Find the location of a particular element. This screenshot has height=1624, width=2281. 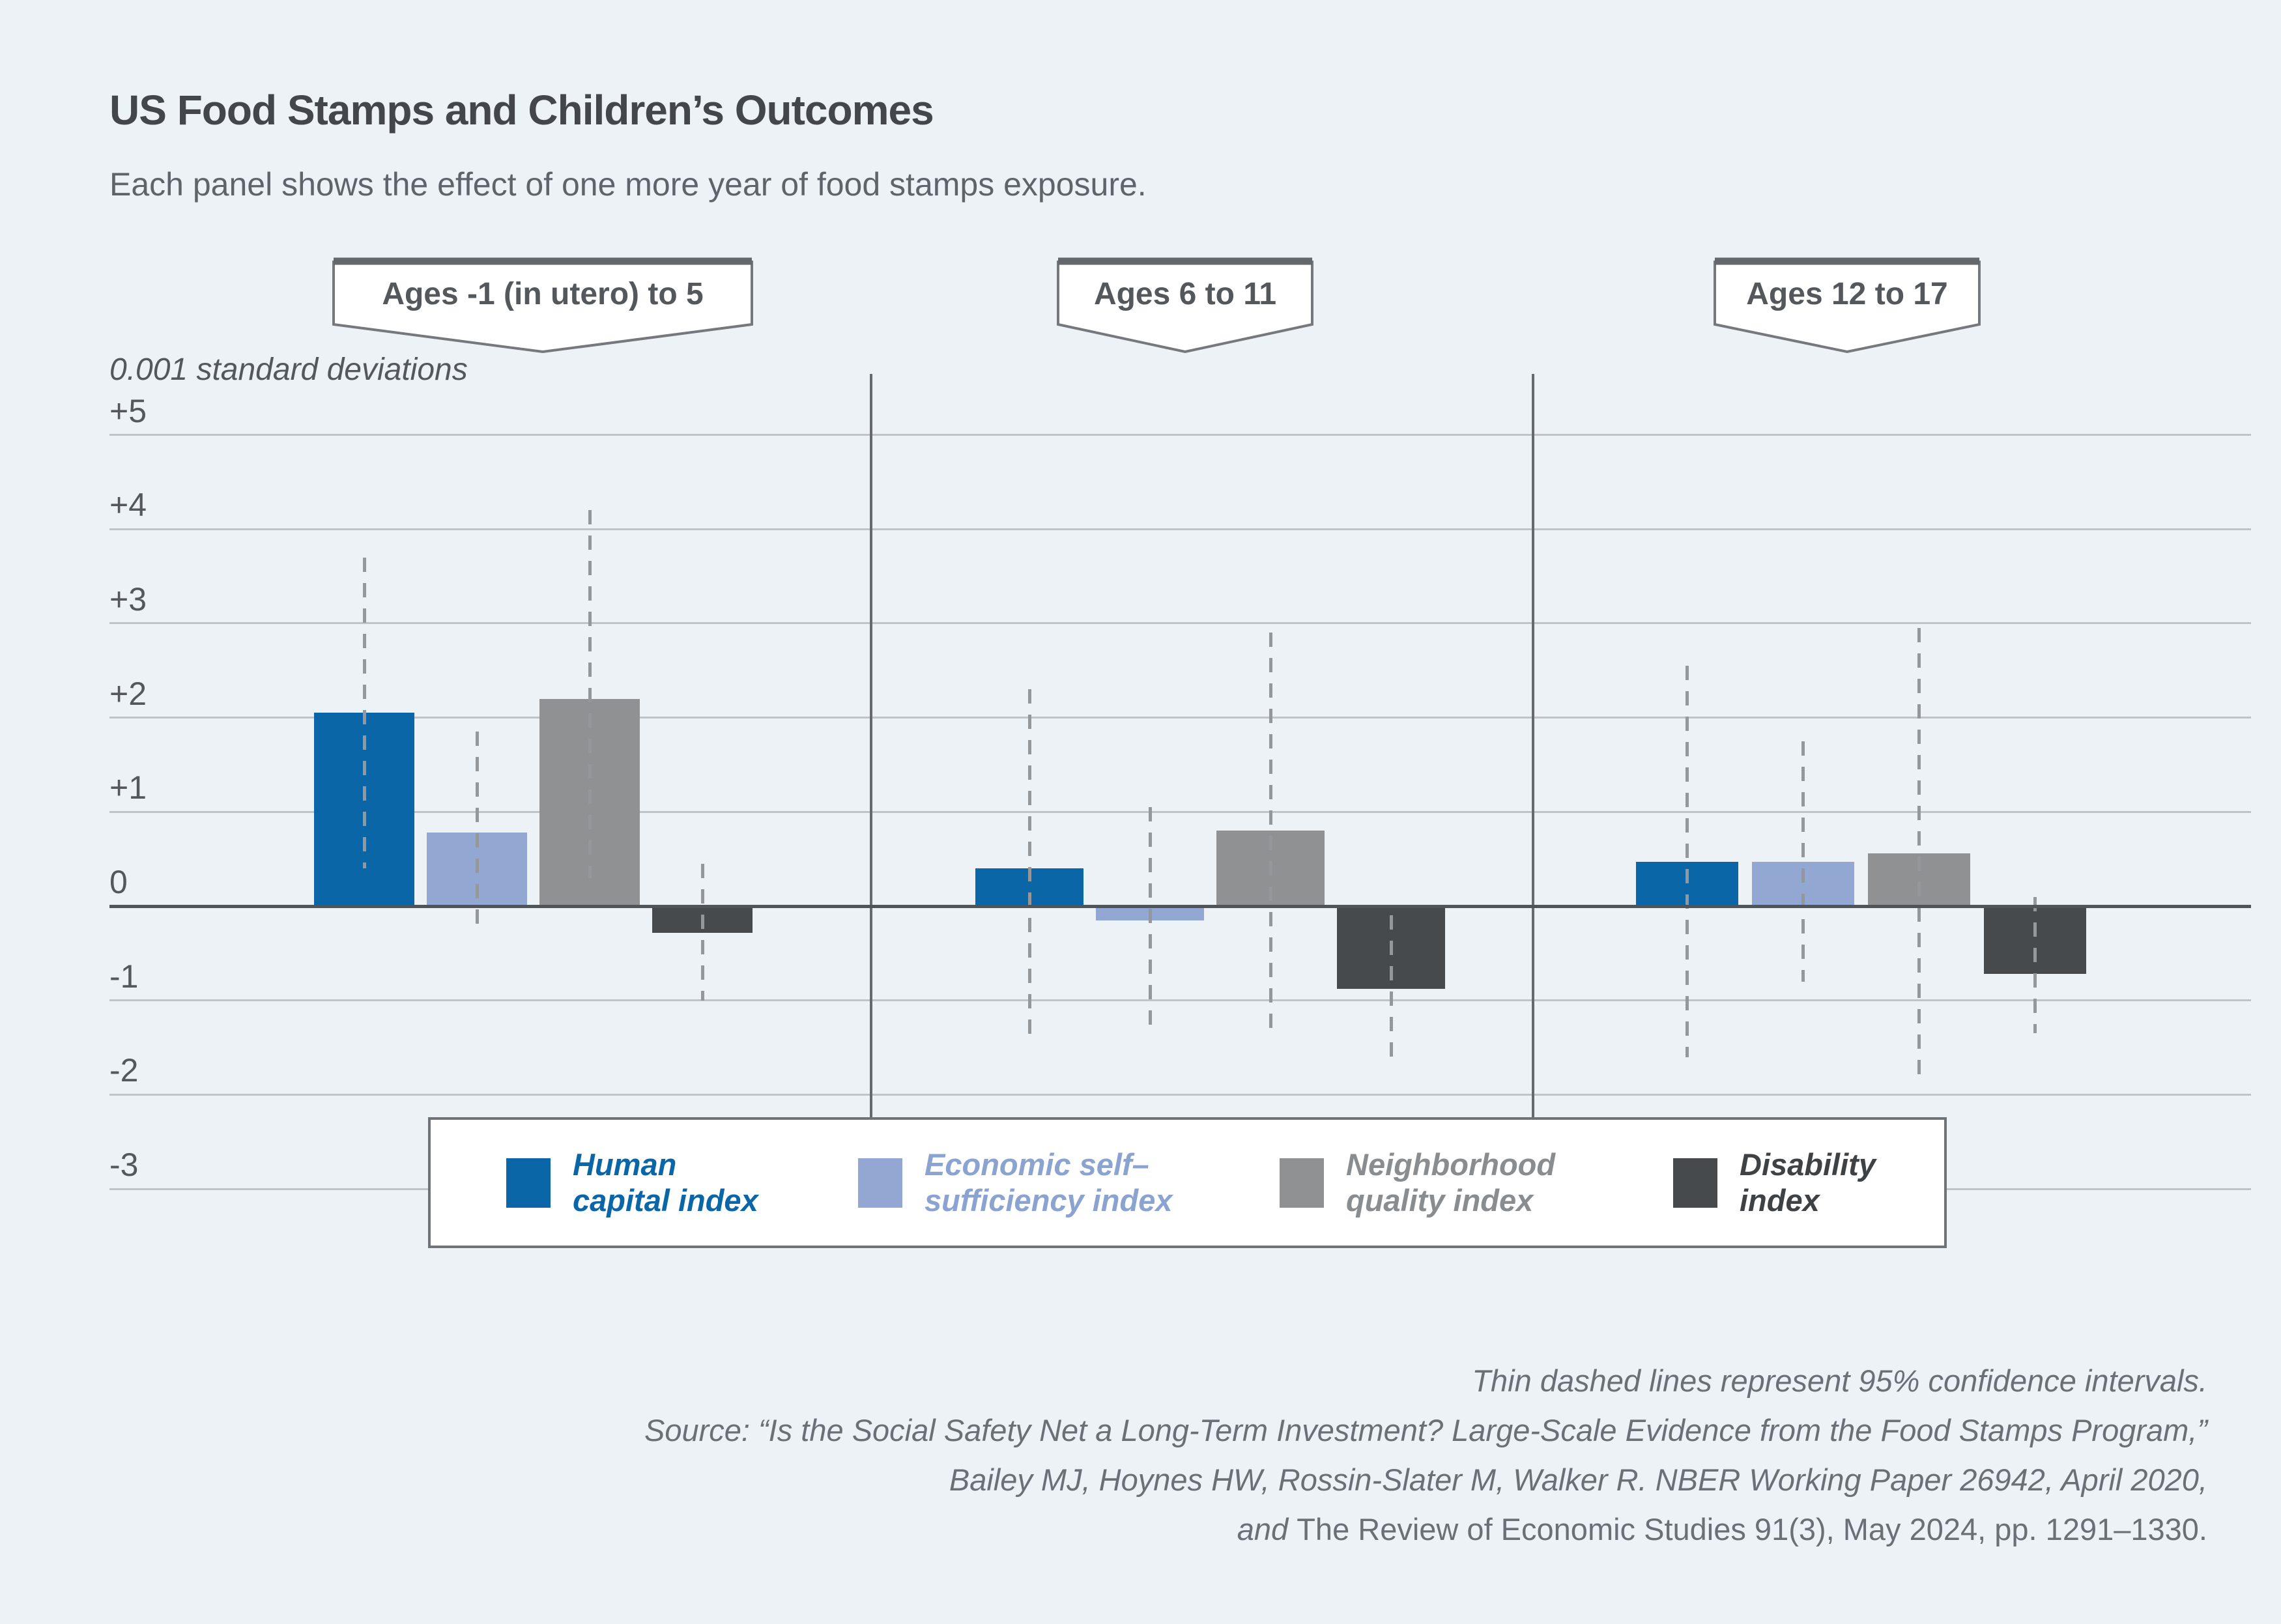

gridline-+4 is located at coordinates (1180, 529).